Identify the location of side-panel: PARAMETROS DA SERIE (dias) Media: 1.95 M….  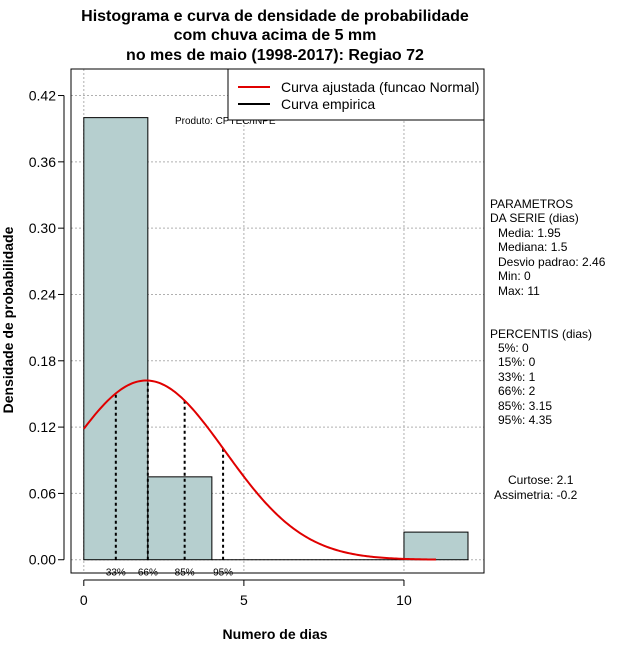
(548, 349).